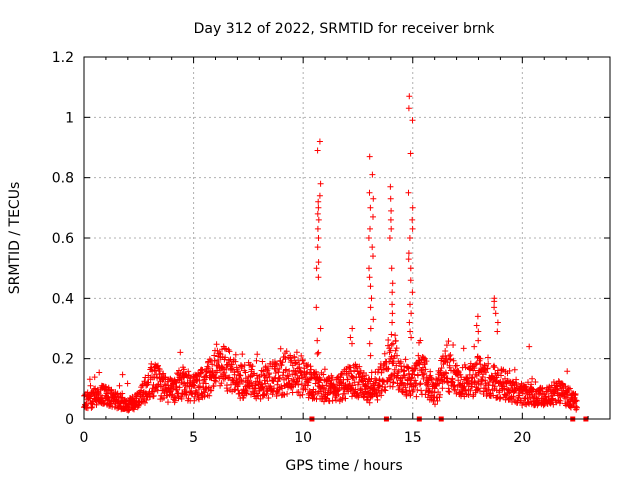 This screenshot has width=640, height=480. I want to click on y-tick-label: 0, so click(69, 420).